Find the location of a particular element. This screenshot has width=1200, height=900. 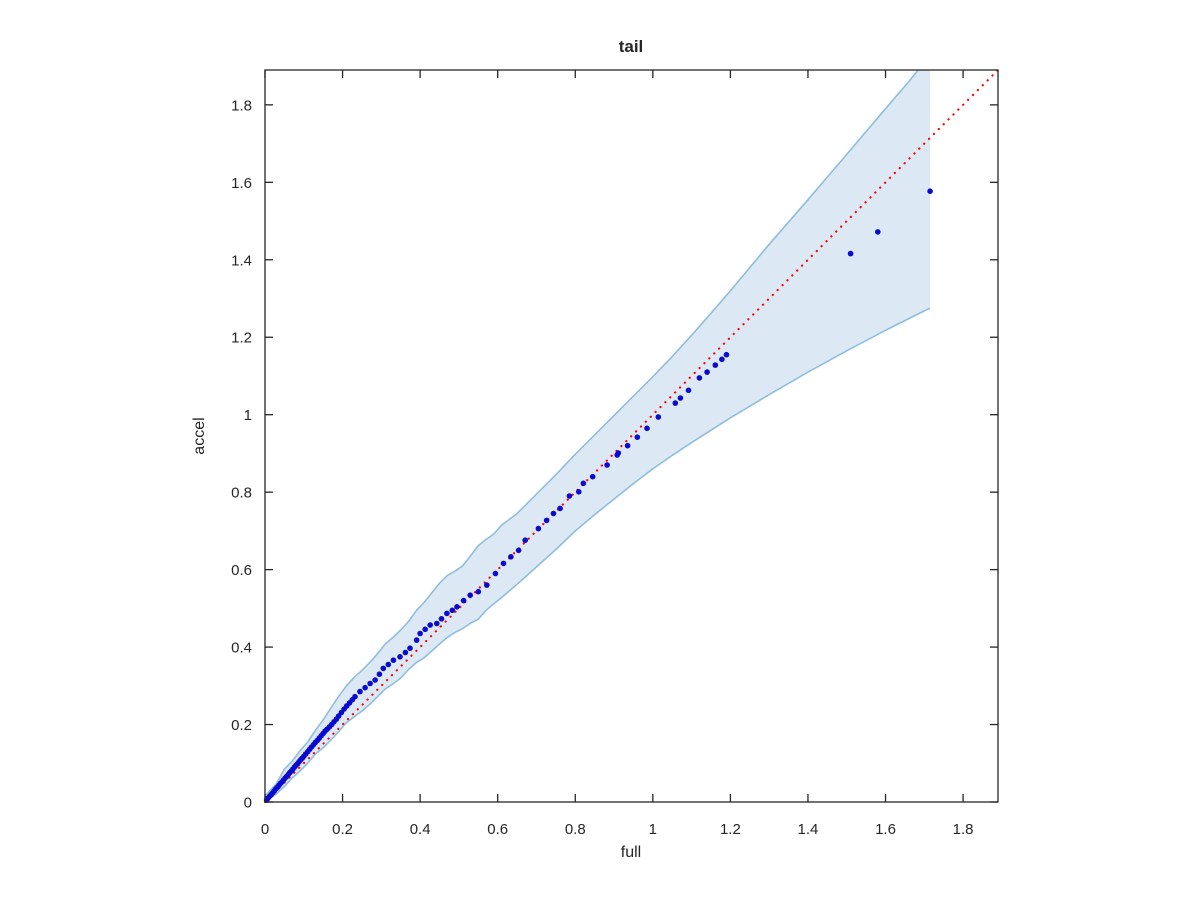

x-tick-label: 0.4 is located at coordinates (420, 829).